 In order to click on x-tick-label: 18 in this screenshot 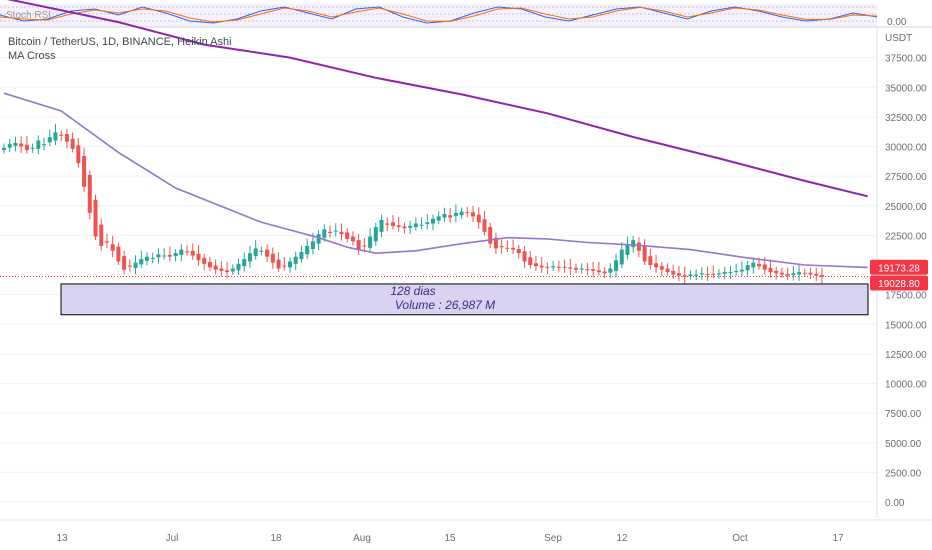, I will do `click(276, 538)`.